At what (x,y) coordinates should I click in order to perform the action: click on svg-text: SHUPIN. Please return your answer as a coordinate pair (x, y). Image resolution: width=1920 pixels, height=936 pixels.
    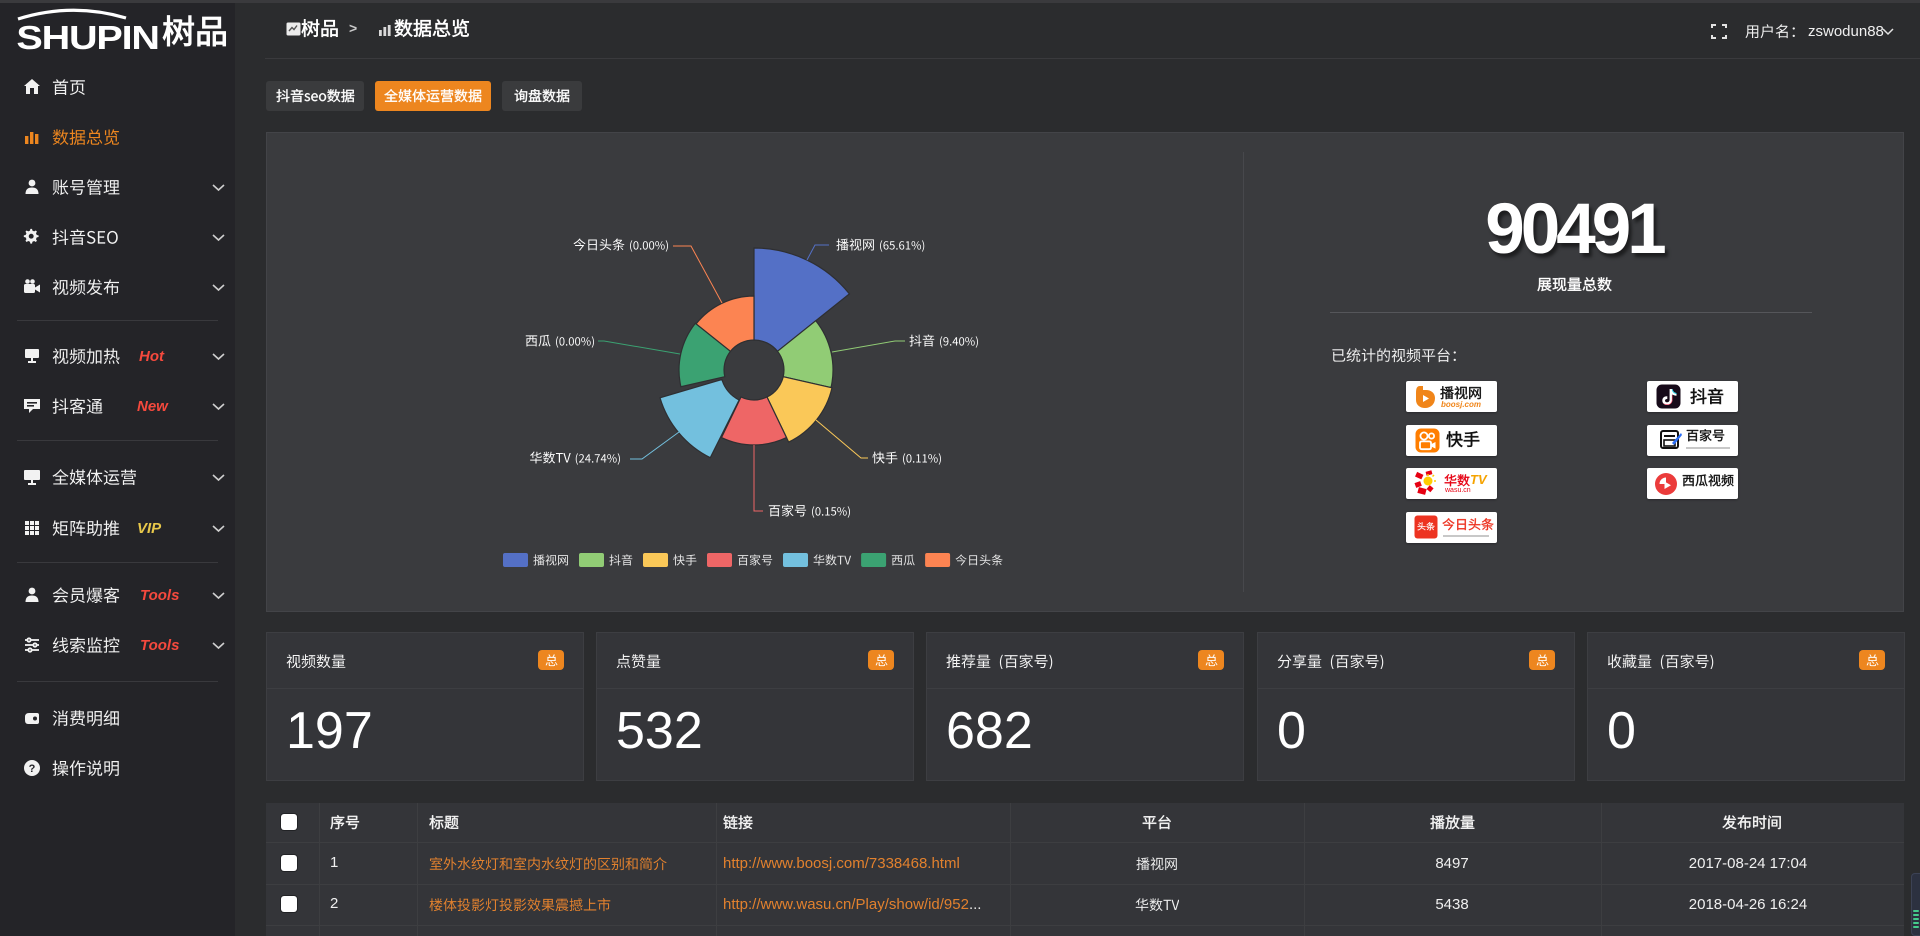
    Looking at the image, I should click on (87, 37).